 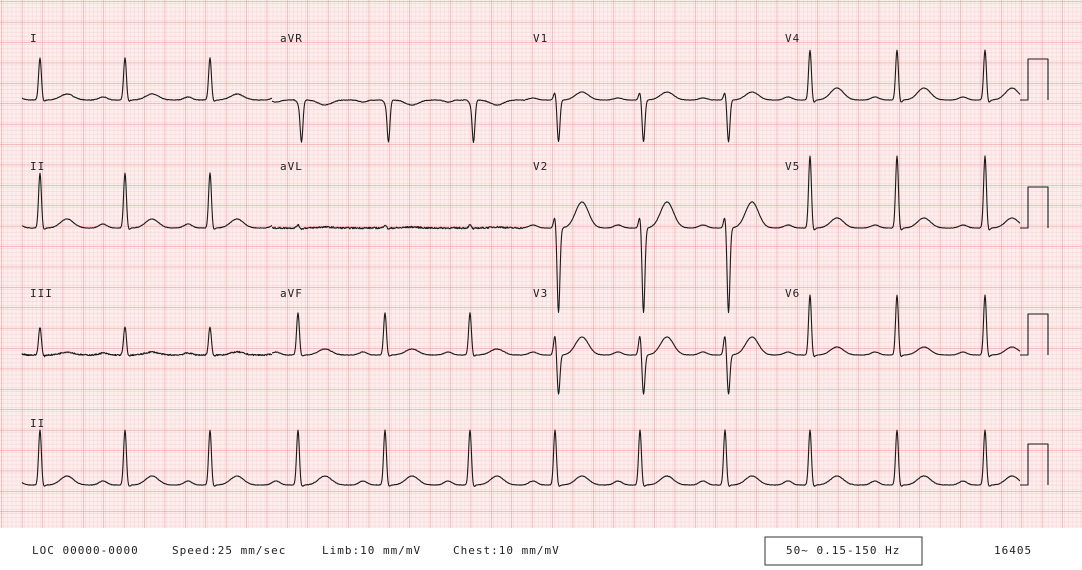 What do you see at coordinates (291, 166) in the screenshot?
I see `lead-label: aVL` at bounding box center [291, 166].